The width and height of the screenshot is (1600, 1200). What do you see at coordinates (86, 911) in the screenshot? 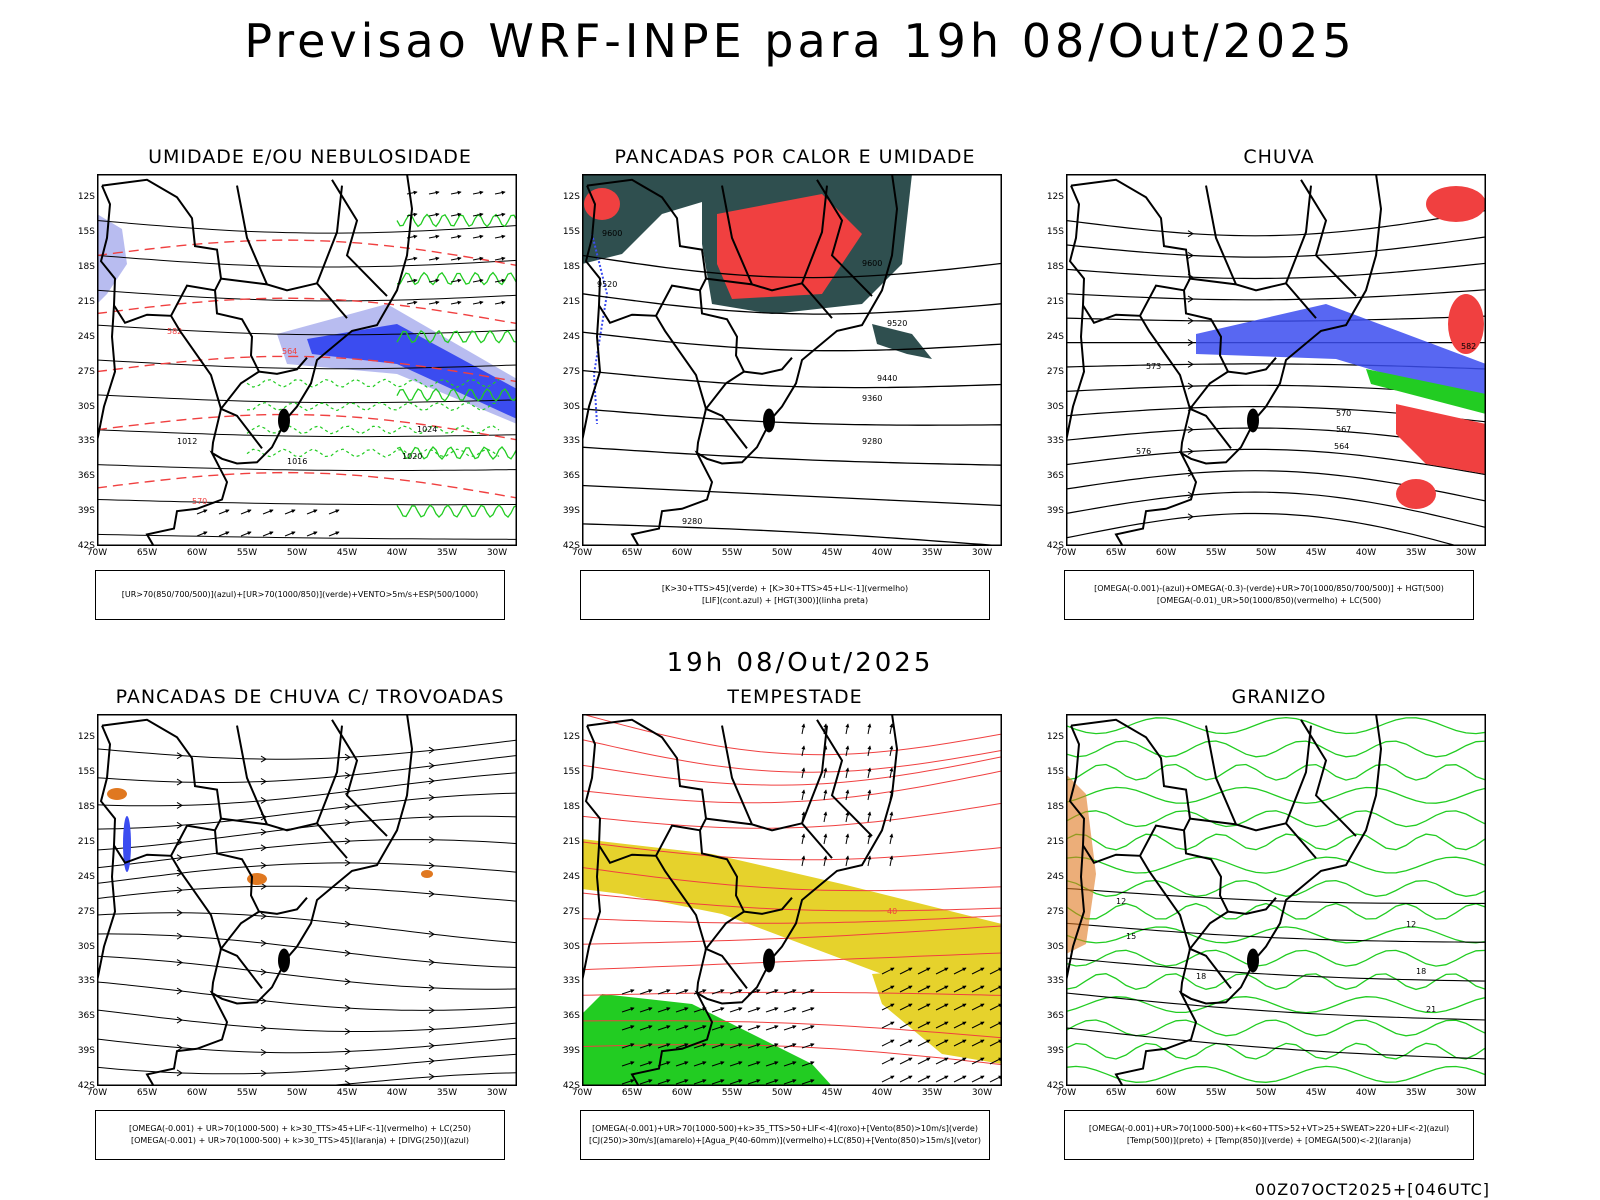
I see `lat-tick-label: 27S` at bounding box center [86, 911].